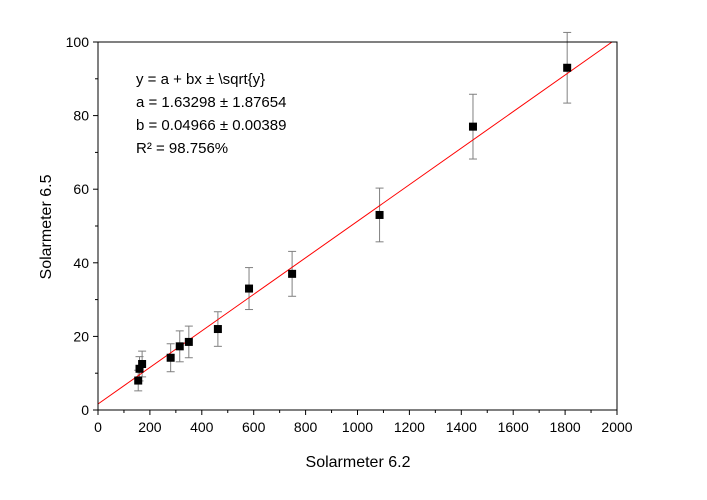 The image size is (707, 500). I want to click on x-tick-label: 400, so click(202, 427).